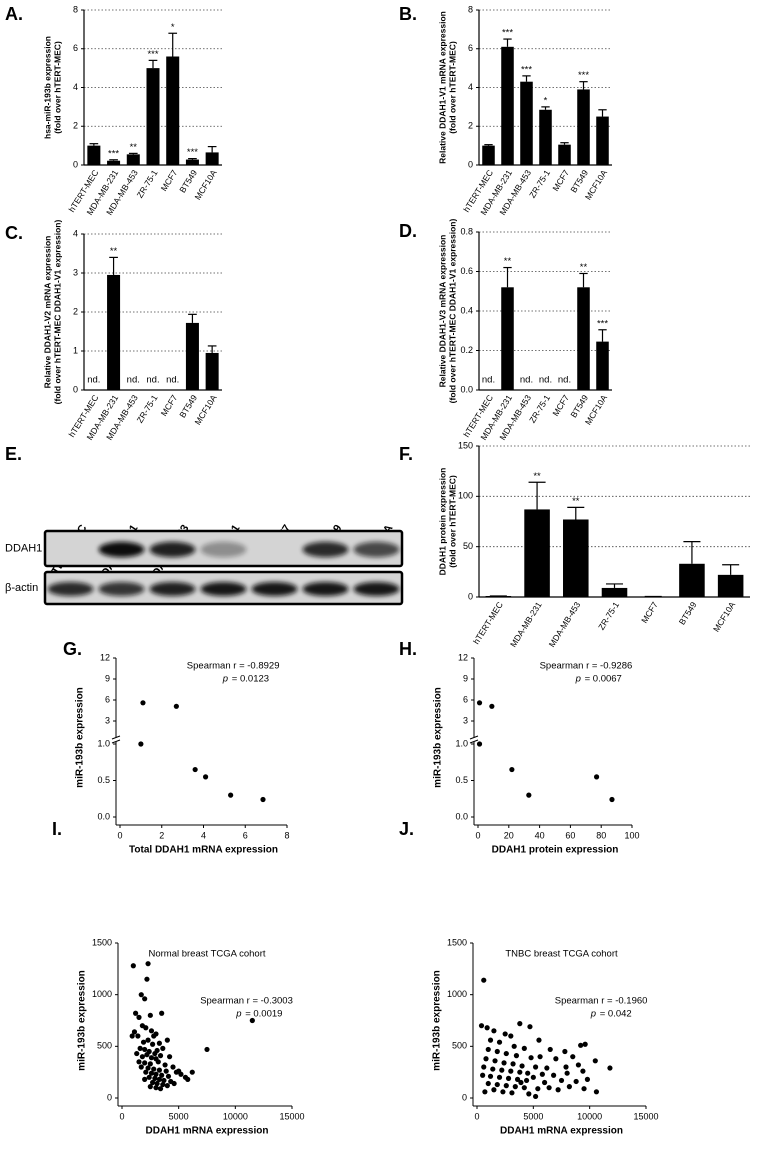 This screenshot has width=761, height=1149. What do you see at coordinates (75, 272) in the screenshot?
I see `y-tick-label: 3` at bounding box center [75, 272].